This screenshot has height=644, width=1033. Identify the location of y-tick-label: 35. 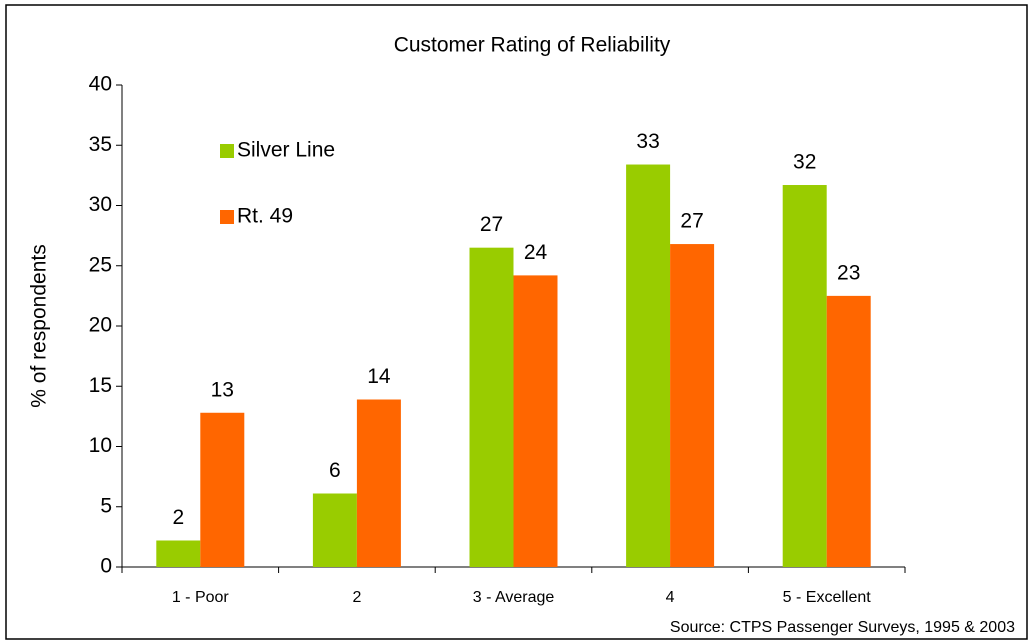
(100, 144).